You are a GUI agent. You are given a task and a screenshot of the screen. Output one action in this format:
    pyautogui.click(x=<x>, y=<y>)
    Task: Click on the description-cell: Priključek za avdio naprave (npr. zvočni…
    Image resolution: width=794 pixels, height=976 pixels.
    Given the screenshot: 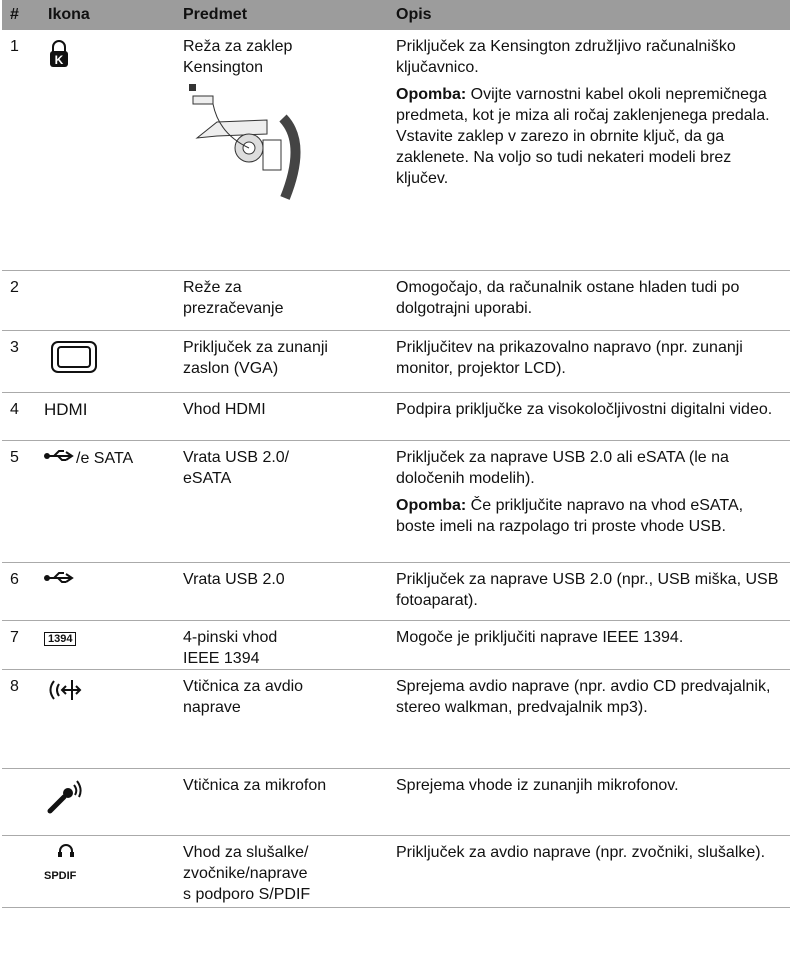 What is the action you would take?
    pyautogui.click(x=589, y=871)
    